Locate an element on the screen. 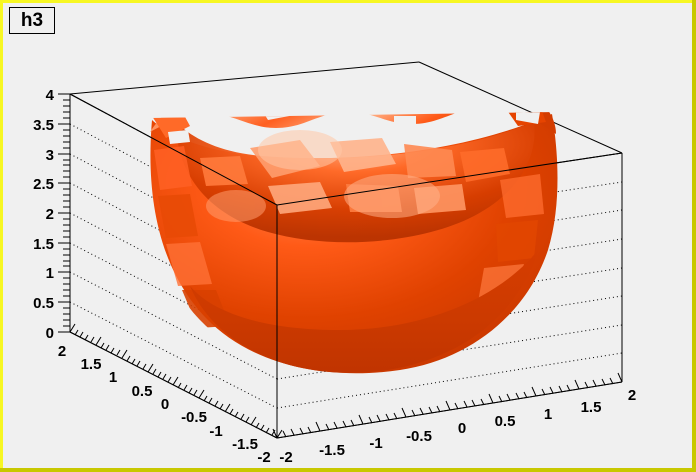 This screenshot has height=472, width=696. y-axis-tick-labels: 2 1.5 1 0.5 0 -0.5 -1 -1.5 -2 is located at coordinates (164, 404).